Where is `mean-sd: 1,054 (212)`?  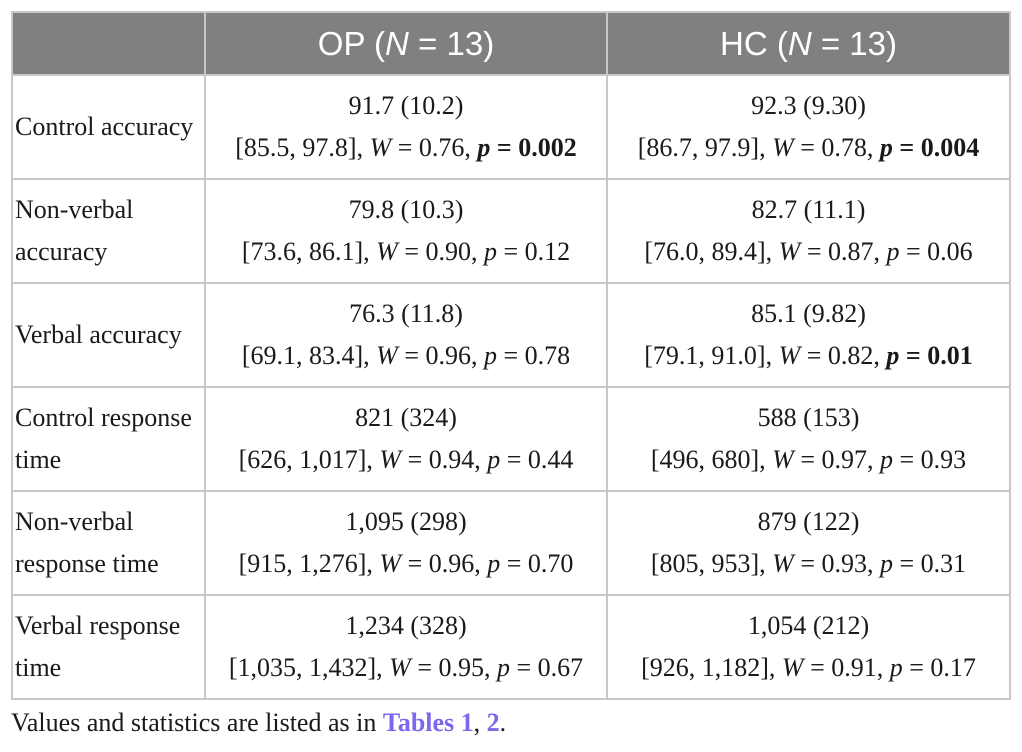
mean-sd: 1,054 (212) is located at coordinates (808, 625).